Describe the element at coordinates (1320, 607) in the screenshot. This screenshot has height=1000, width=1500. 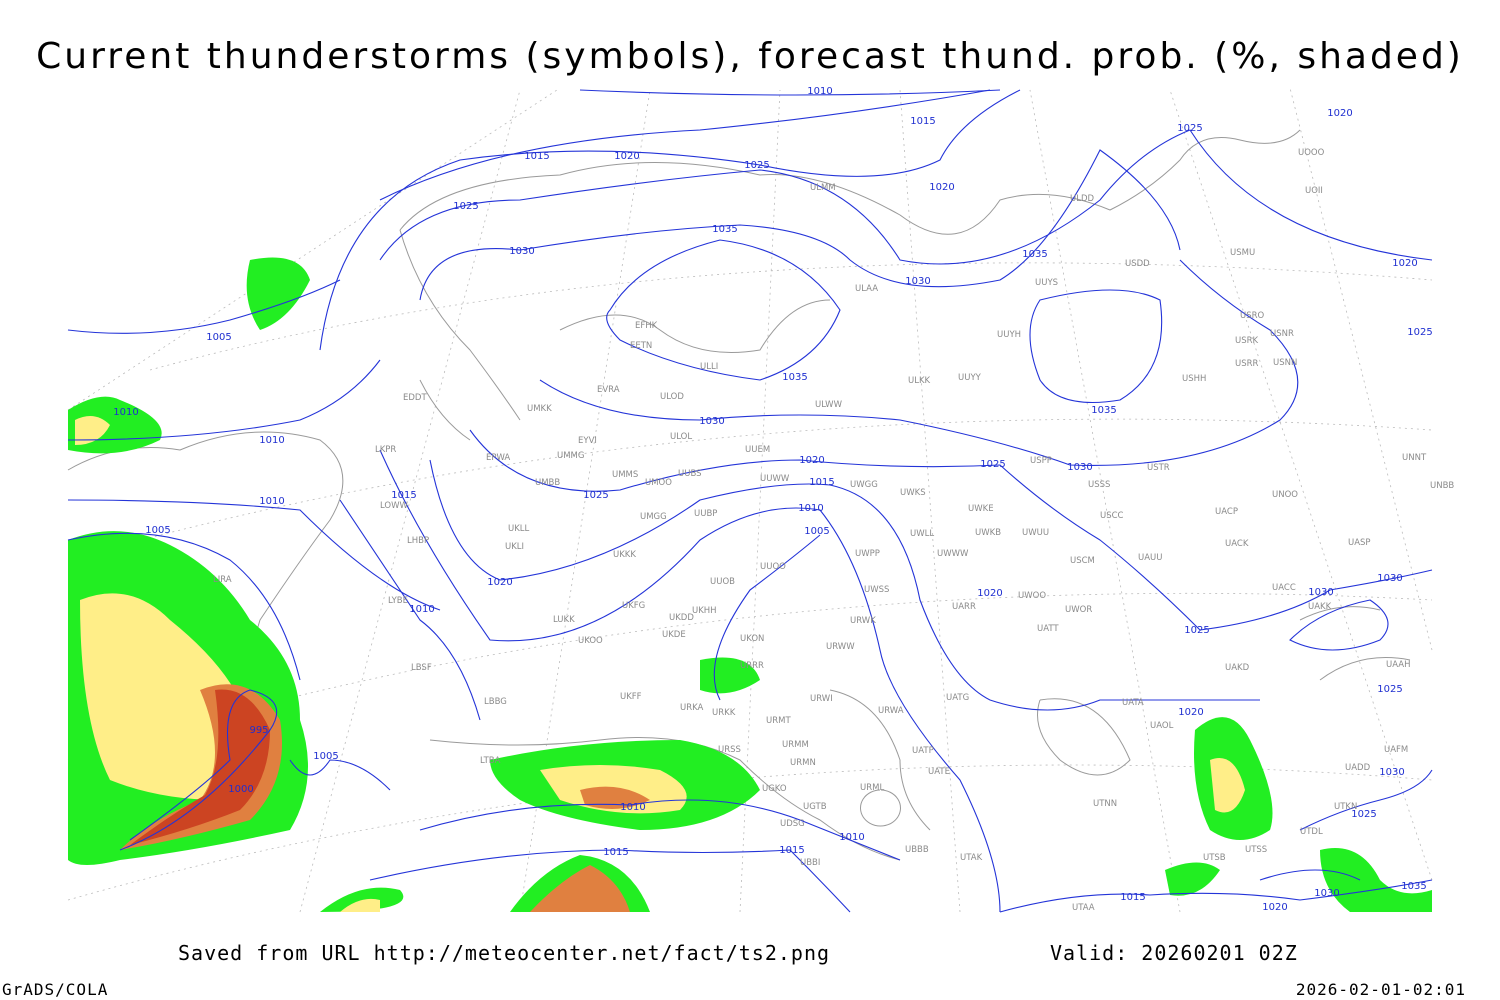
I see `station-label: UAKK` at that location.